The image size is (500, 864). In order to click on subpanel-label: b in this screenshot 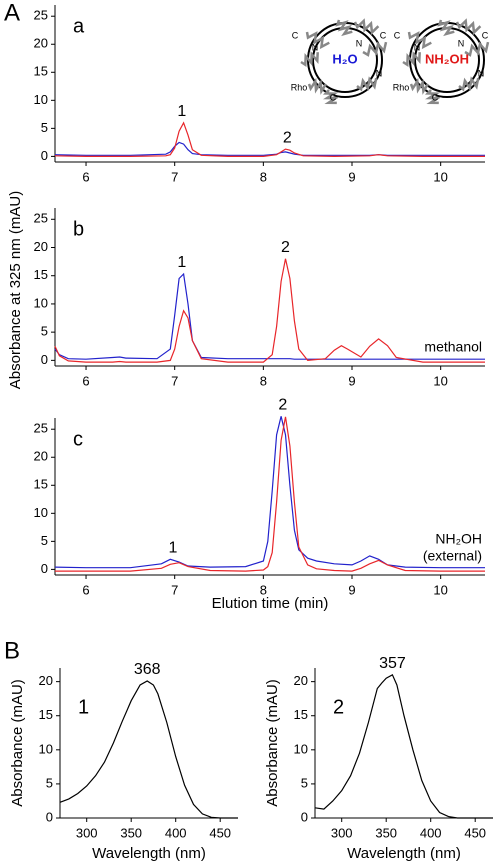, I will do `click(78, 229)`.